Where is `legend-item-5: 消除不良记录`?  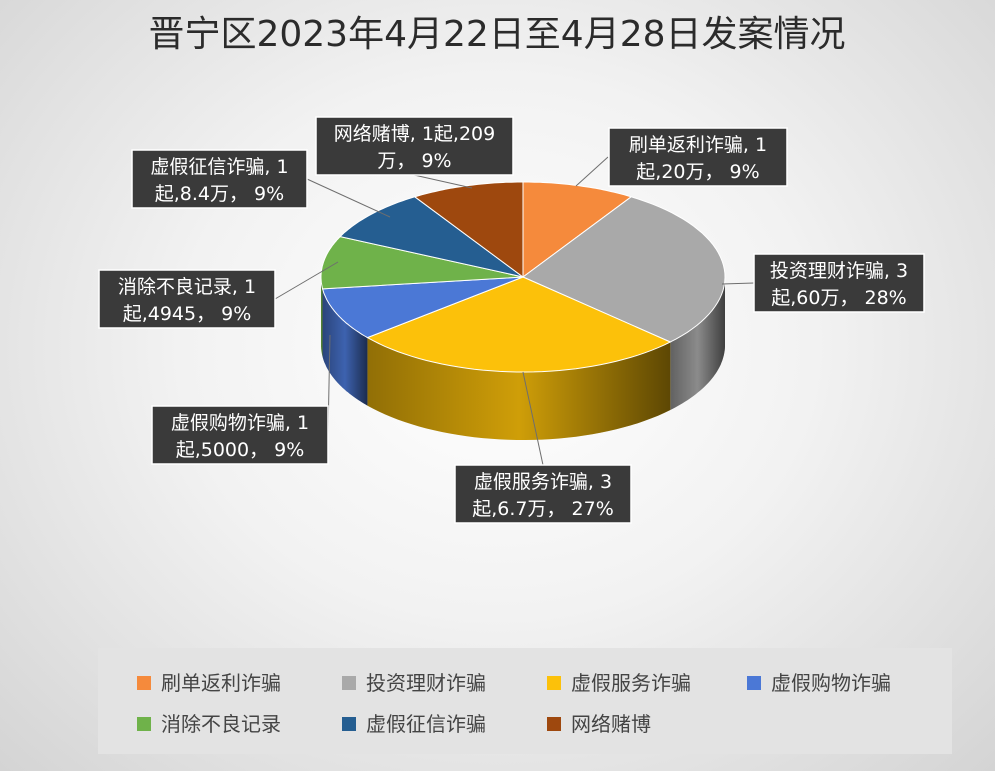
legend-item-5: 消除不良记录 is located at coordinates (209, 724).